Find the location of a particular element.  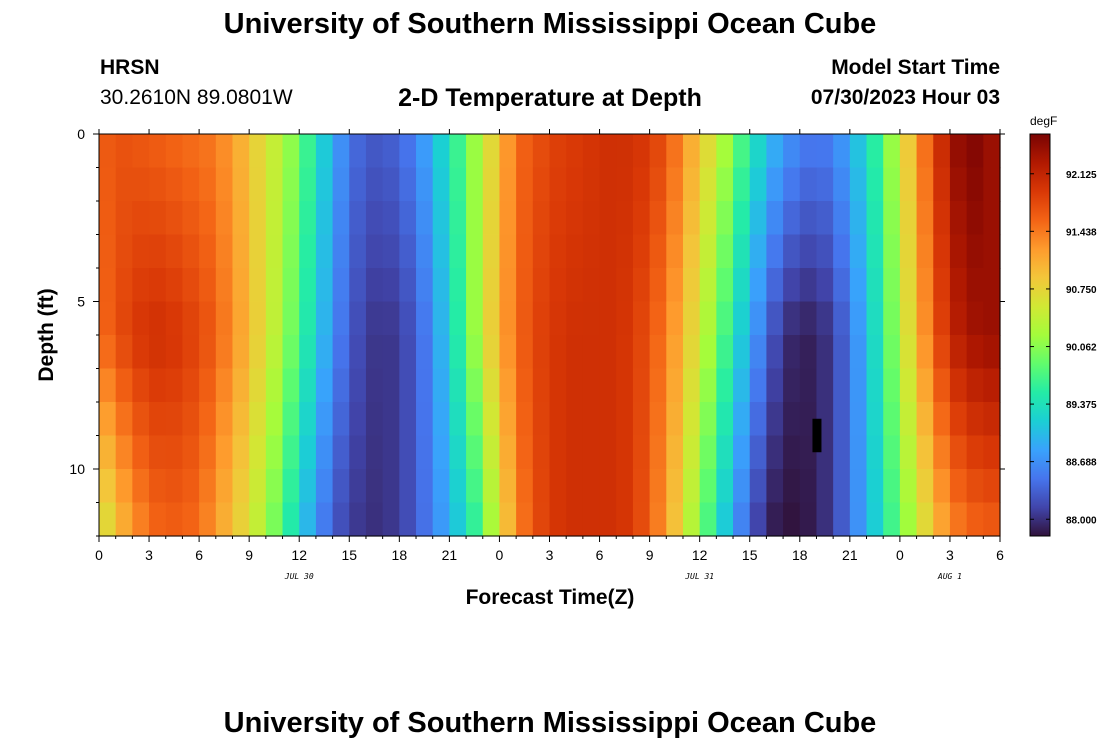

x-tick-label: 0 is located at coordinates (99, 555).